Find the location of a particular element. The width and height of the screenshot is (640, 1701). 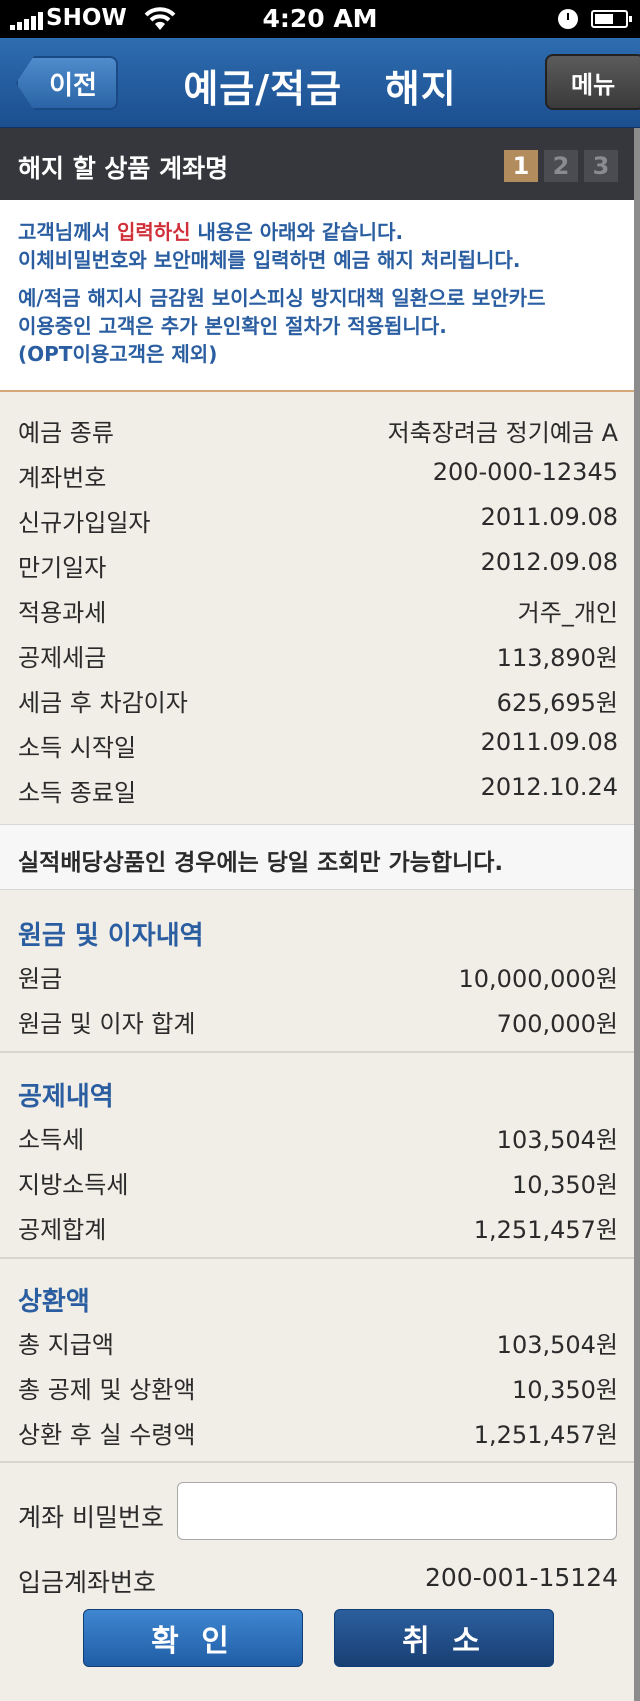

detail-label: 원금 및 이자 합계 is located at coordinates (107, 1024).